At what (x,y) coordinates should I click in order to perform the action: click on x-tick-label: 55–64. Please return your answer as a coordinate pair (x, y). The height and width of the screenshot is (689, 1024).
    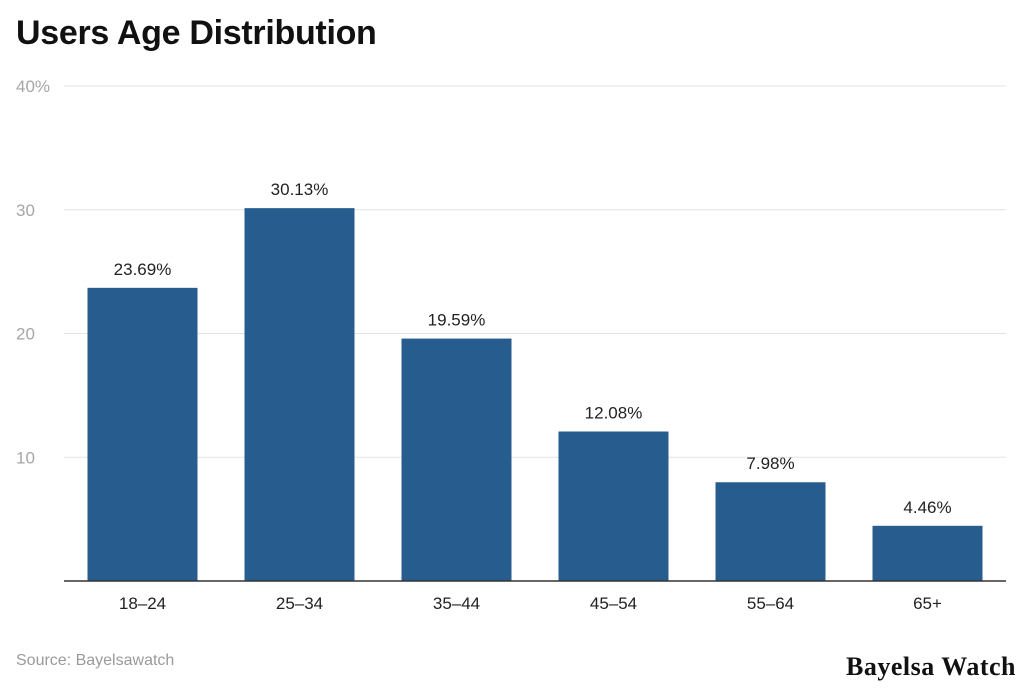
    Looking at the image, I should click on (770, 603).